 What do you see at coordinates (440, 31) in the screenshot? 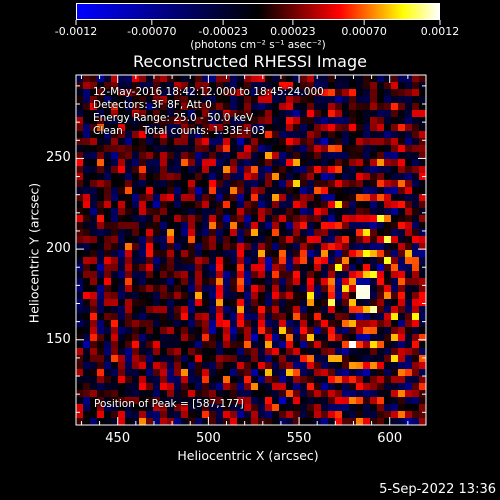
I see `colorbar-tick-label: 0.0012` at bounding box center [440, 31].